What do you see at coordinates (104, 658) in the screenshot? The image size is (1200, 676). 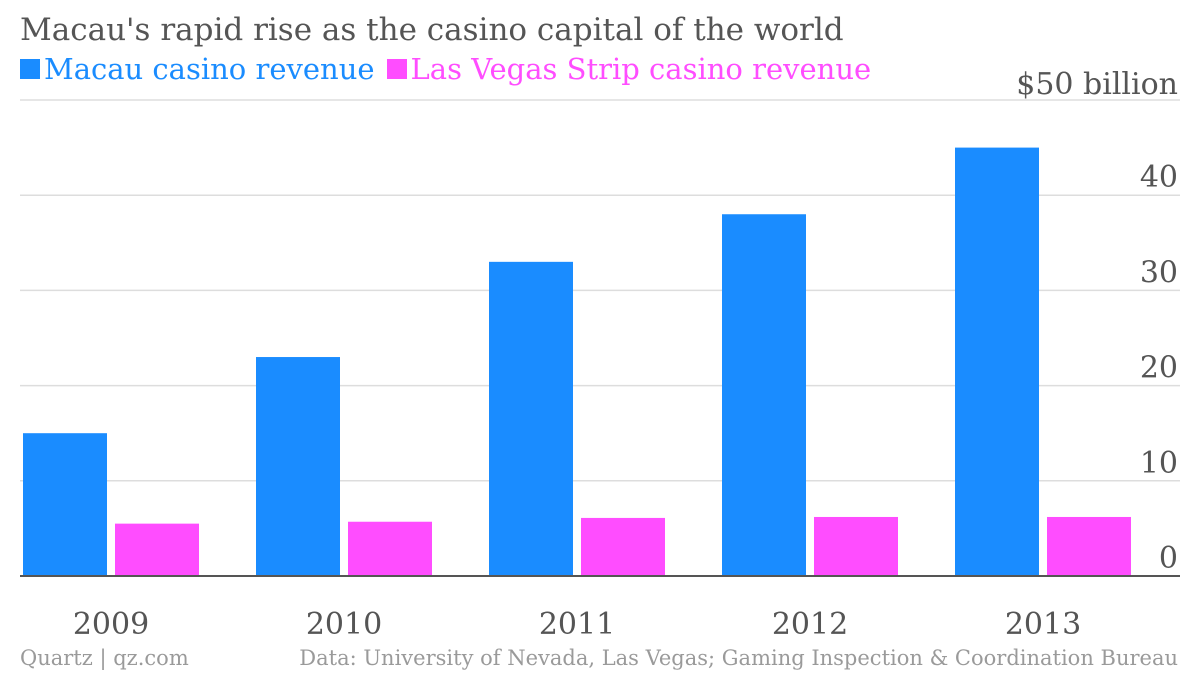 I see `footer-credit: Quartz | qz.com` at bounding box center [104, 658].